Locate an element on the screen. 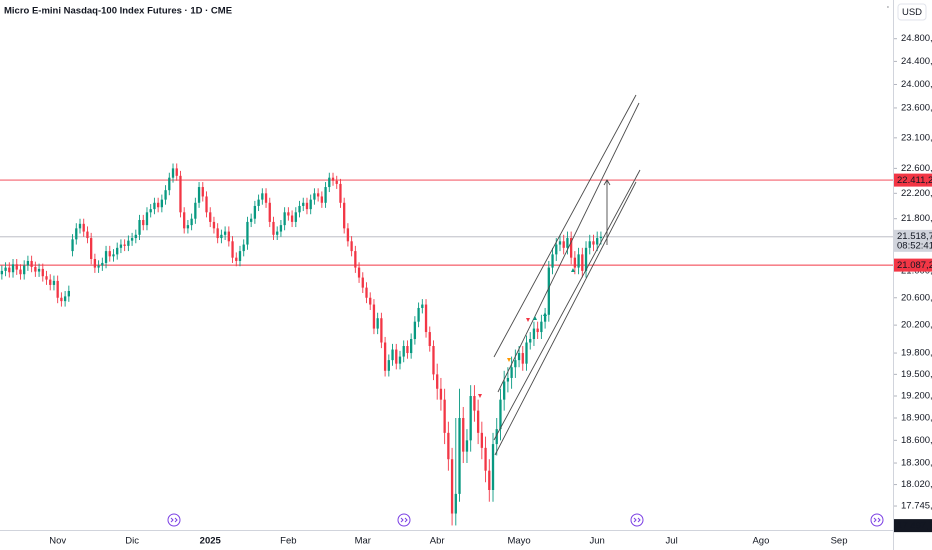  y-tick-label: 23.100,00 is located at coordinates (916, 137).